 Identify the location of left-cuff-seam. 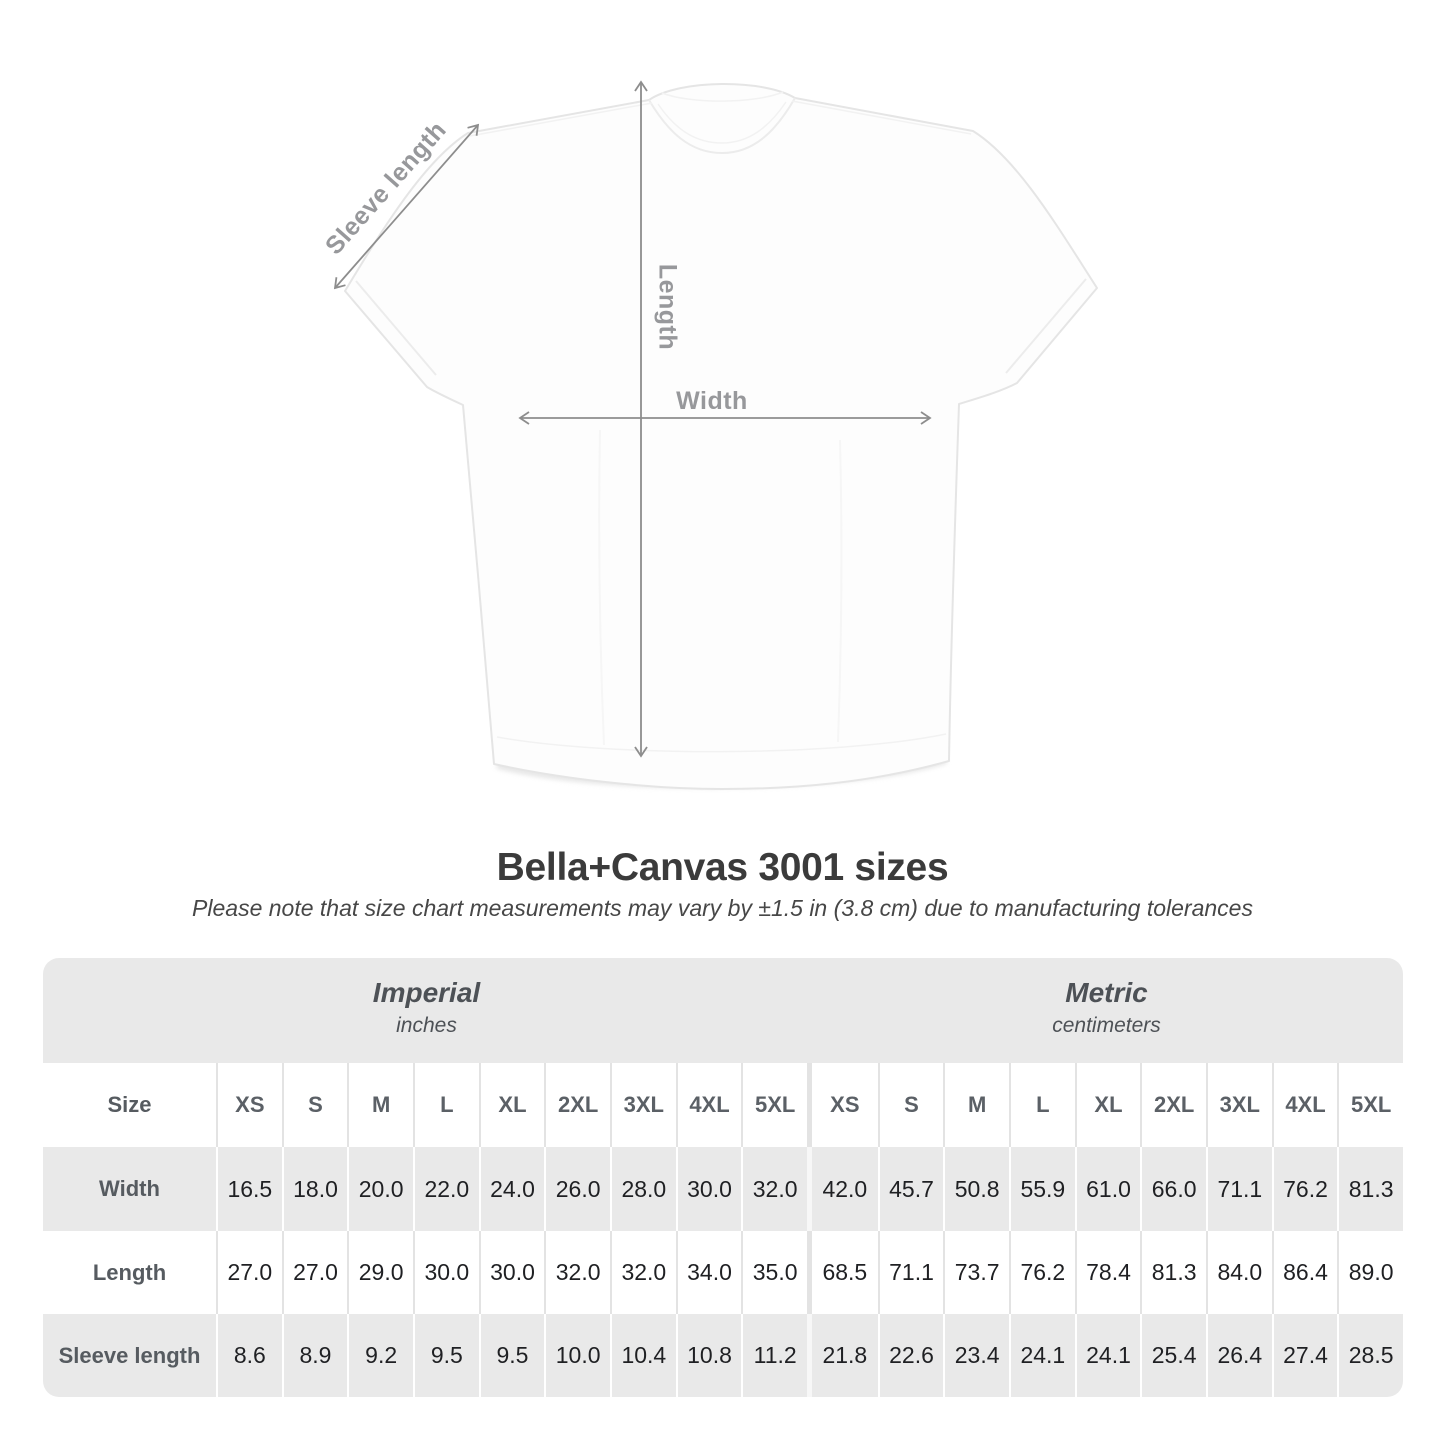
(396, 328).